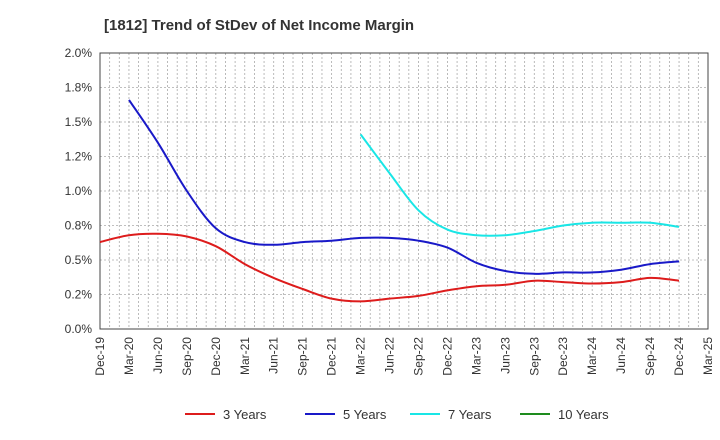 This screenshot has height=440, width=720. Describe the element at coordinates (129, 356) in the screenshot. I see `x-tick-label: Mar-20` at that location.